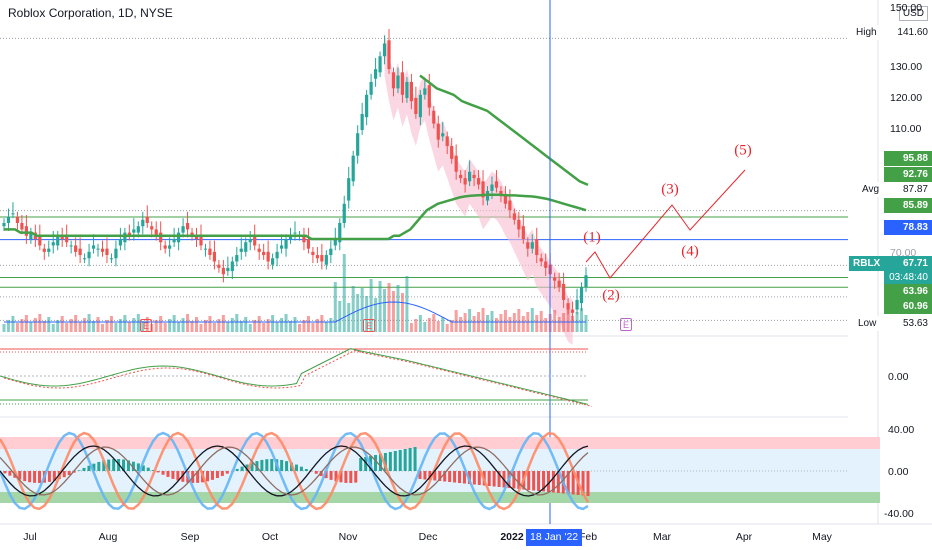  What do you see at coordinates (908, 306) in the screenshot?
I see `level-60: 60.96` at bounding box center [908, 306].